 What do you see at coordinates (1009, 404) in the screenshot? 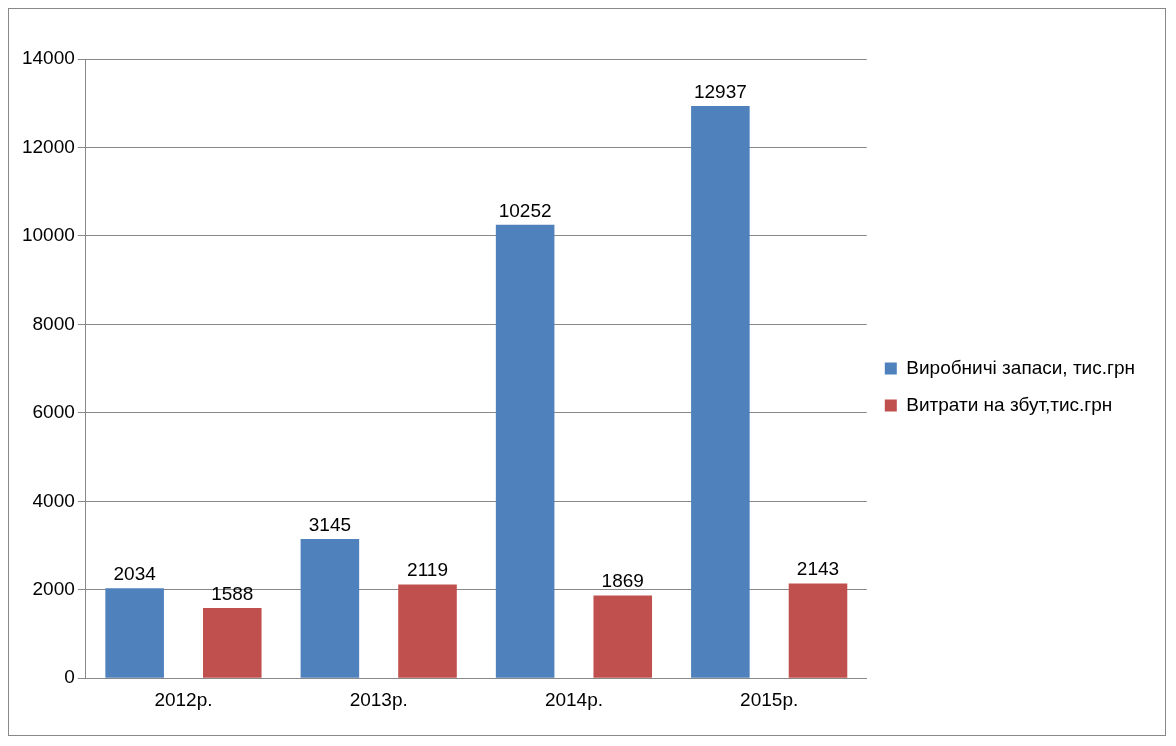
I see `legend-label: Витрати на збут,тис.грн` at bounding box center [1009, 404].